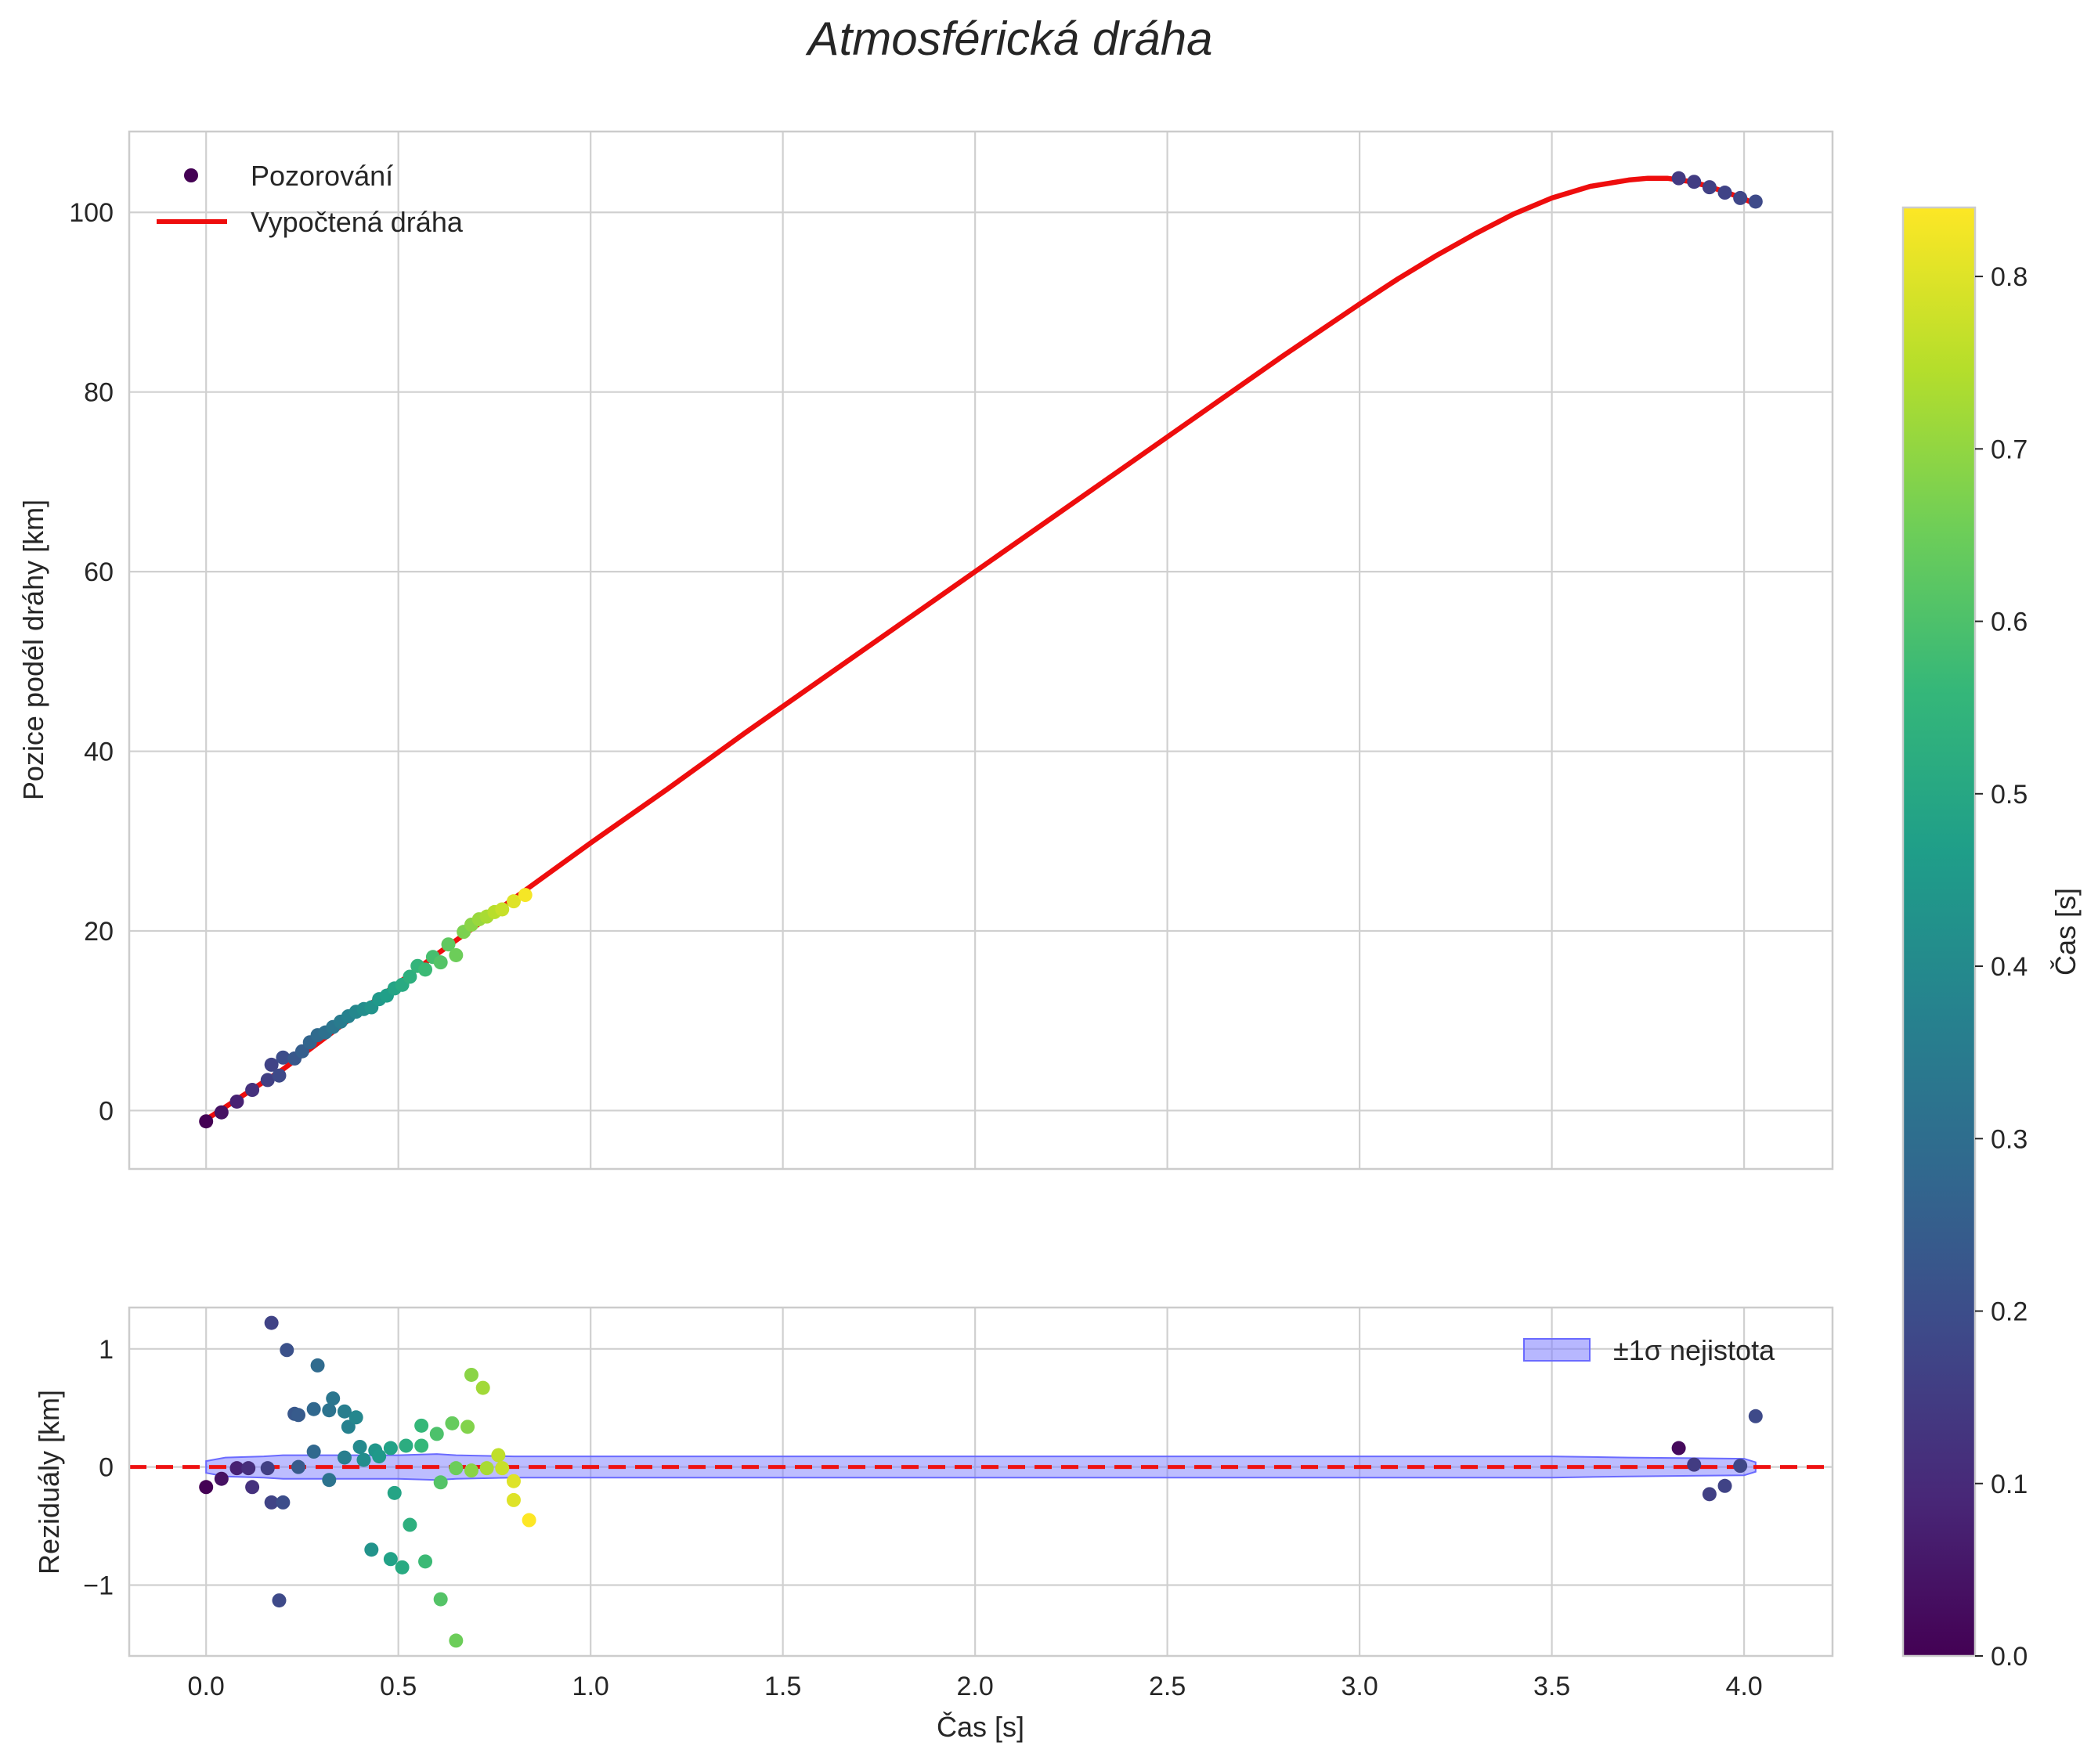 The image size is (2098, 1764). What do you see at coordinates (1009, 39) in the screenshot?
I see `chart-title: Atmosférická dráha` at bounding box center [1009, 39].